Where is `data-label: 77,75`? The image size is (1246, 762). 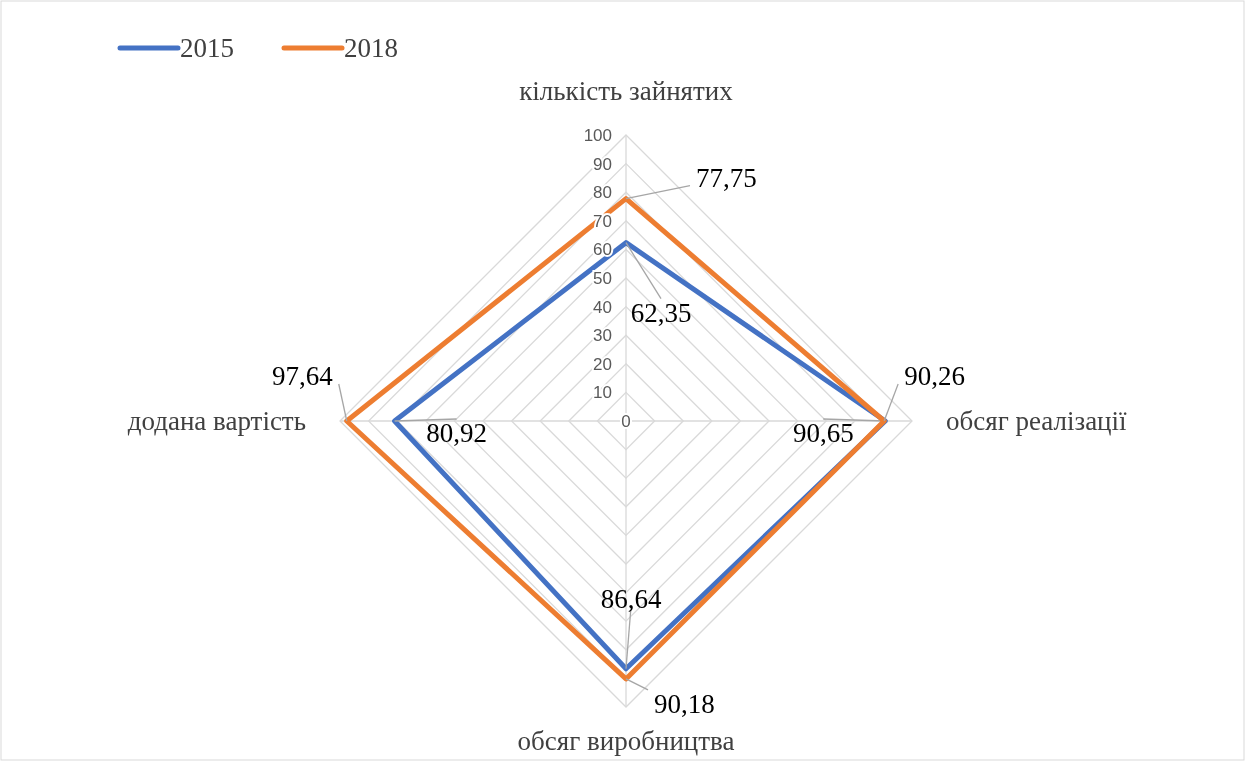 data-label: 77,75 is located at coordinates (726, 178).